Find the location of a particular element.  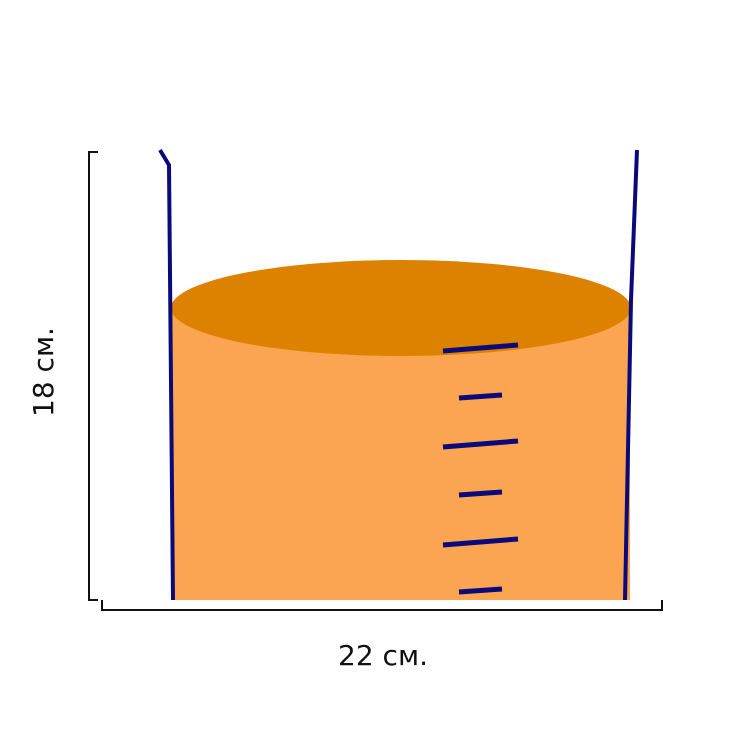

height-dimension is located at coordinates (93, 376).